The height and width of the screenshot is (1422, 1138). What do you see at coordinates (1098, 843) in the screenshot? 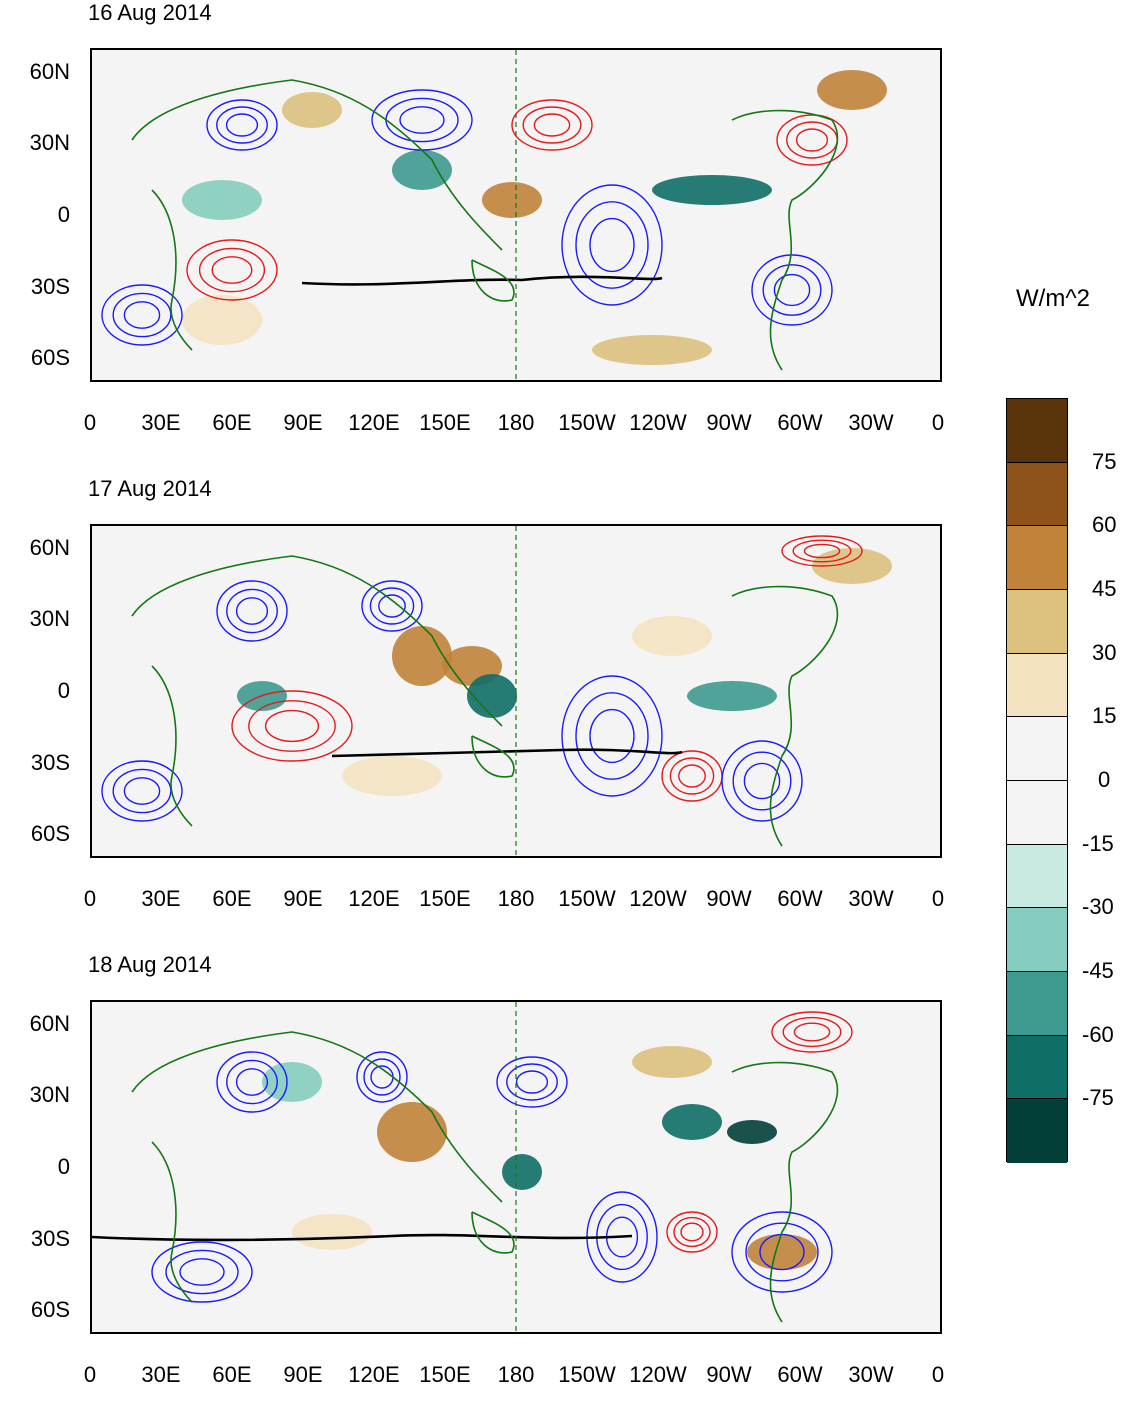
I see `colorbar-level-label: -15` at bounding box center [1098, 843].